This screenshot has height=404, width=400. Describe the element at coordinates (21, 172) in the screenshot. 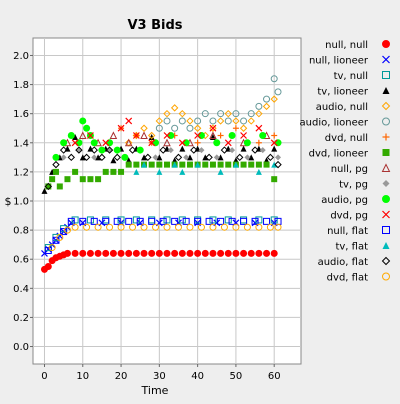

I see `y-tick-label: 1.2` at that location.